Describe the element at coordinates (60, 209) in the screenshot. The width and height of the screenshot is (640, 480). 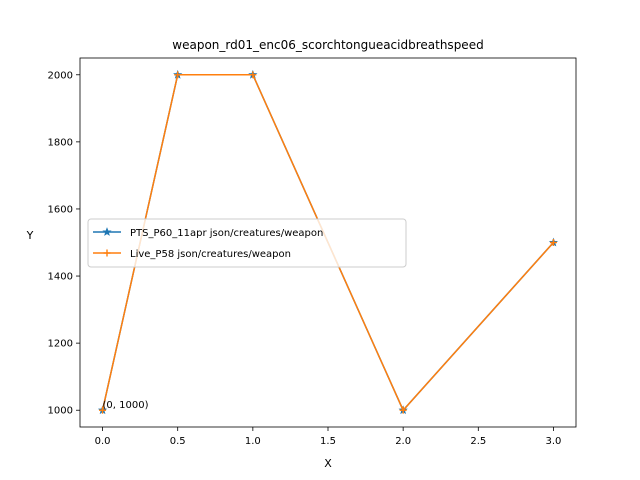
I see `y-tick-label: 1600` at that location.